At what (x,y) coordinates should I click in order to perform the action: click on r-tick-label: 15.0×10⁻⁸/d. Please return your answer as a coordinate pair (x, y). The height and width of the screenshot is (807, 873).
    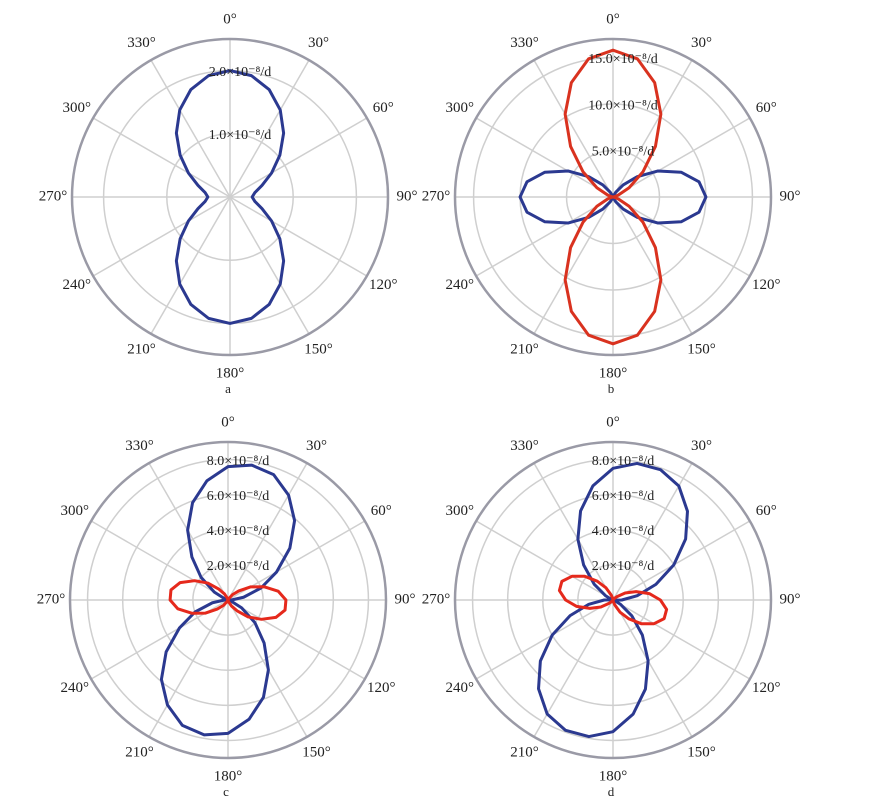
    Looking at the image, I should click on (623, 59).